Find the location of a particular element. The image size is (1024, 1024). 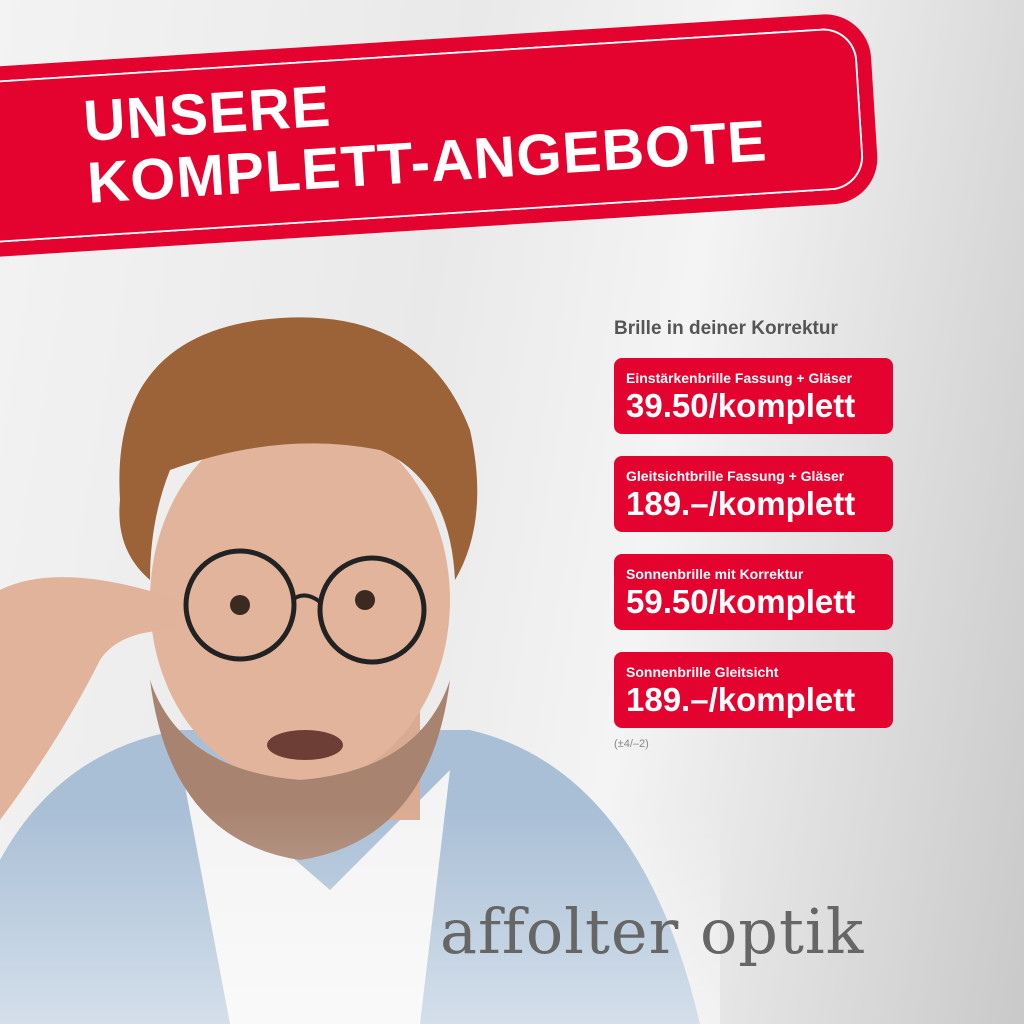

offer-card: Sonnenbrille Gleitsicht 189.–/komplett is located at coordinates (753, 690).